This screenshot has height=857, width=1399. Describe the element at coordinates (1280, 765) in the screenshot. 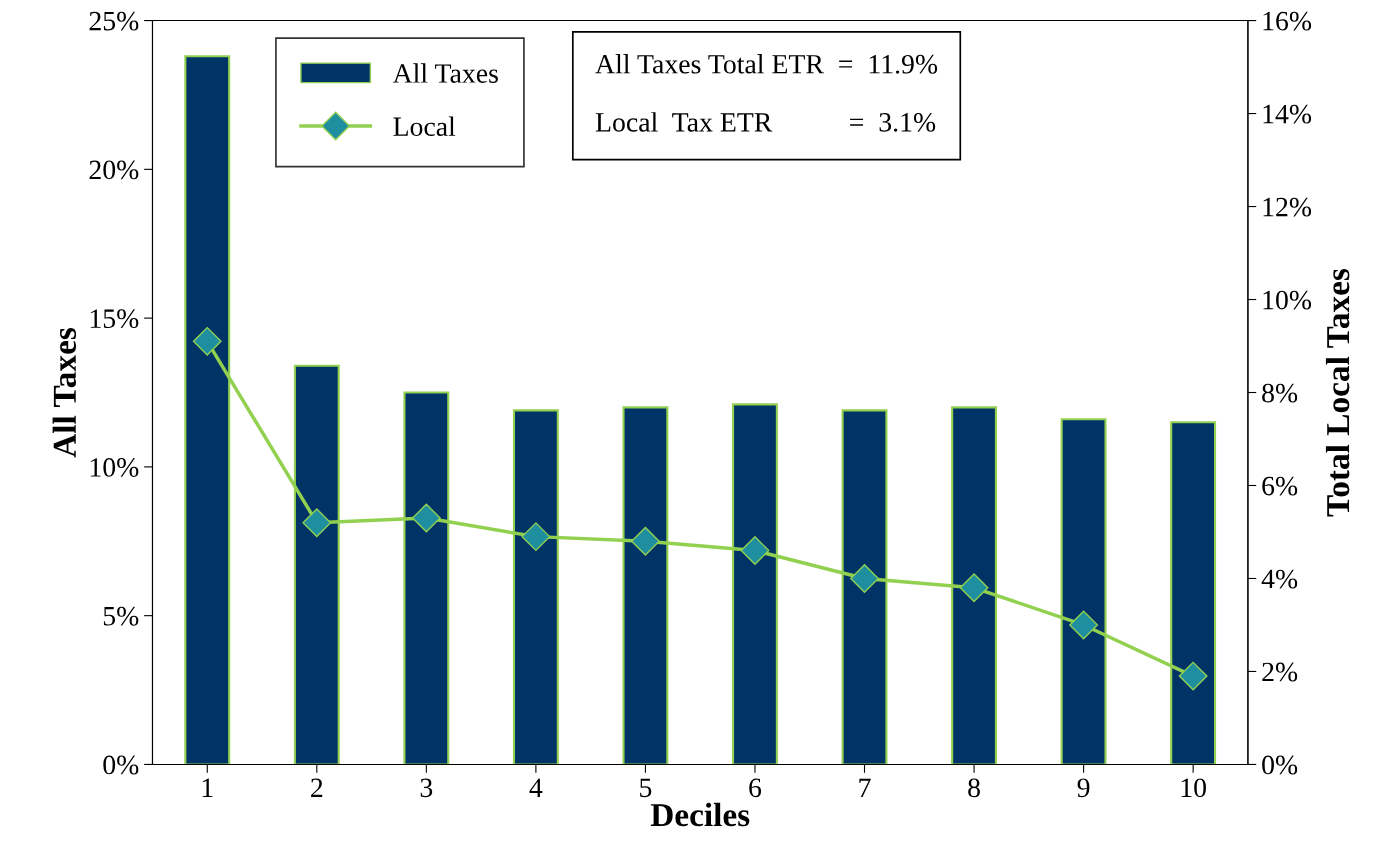

I see `y2-tick-label: 0%` at that location.